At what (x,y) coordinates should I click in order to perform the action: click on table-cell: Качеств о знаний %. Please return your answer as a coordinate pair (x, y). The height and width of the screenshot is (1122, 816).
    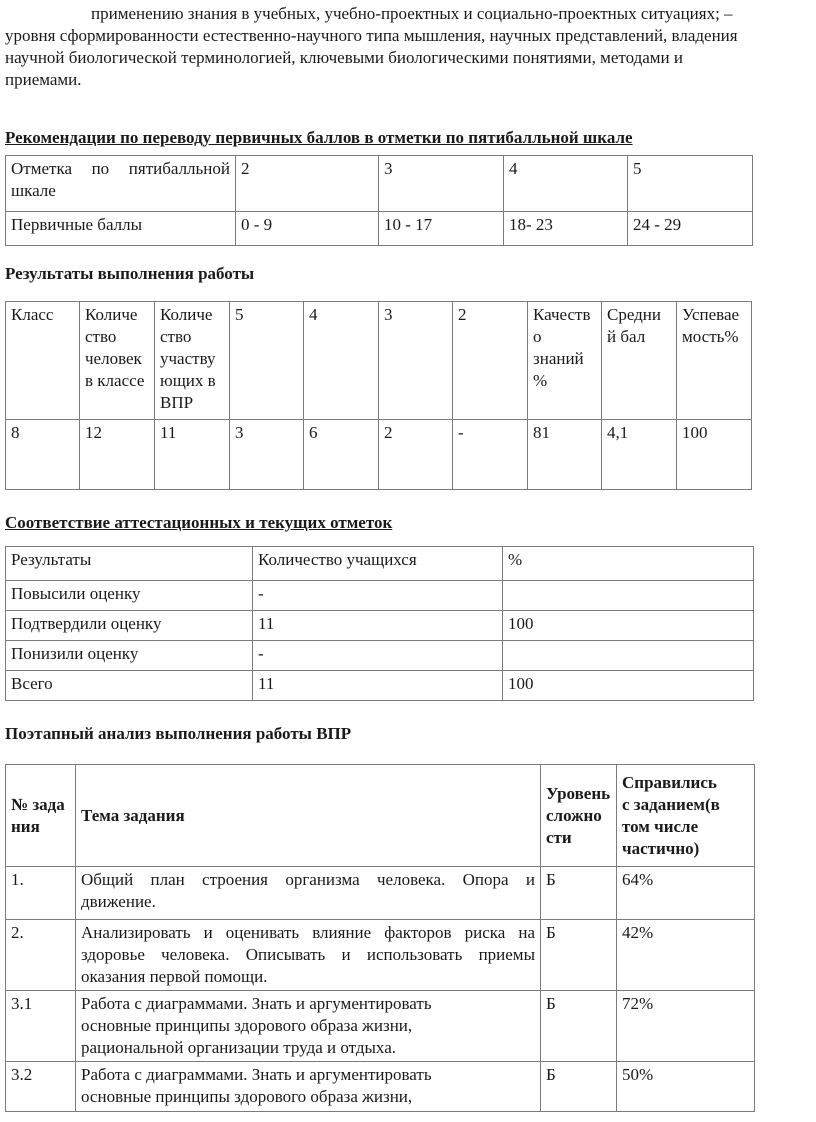
    Looking at the image, I should click on (564, 360).